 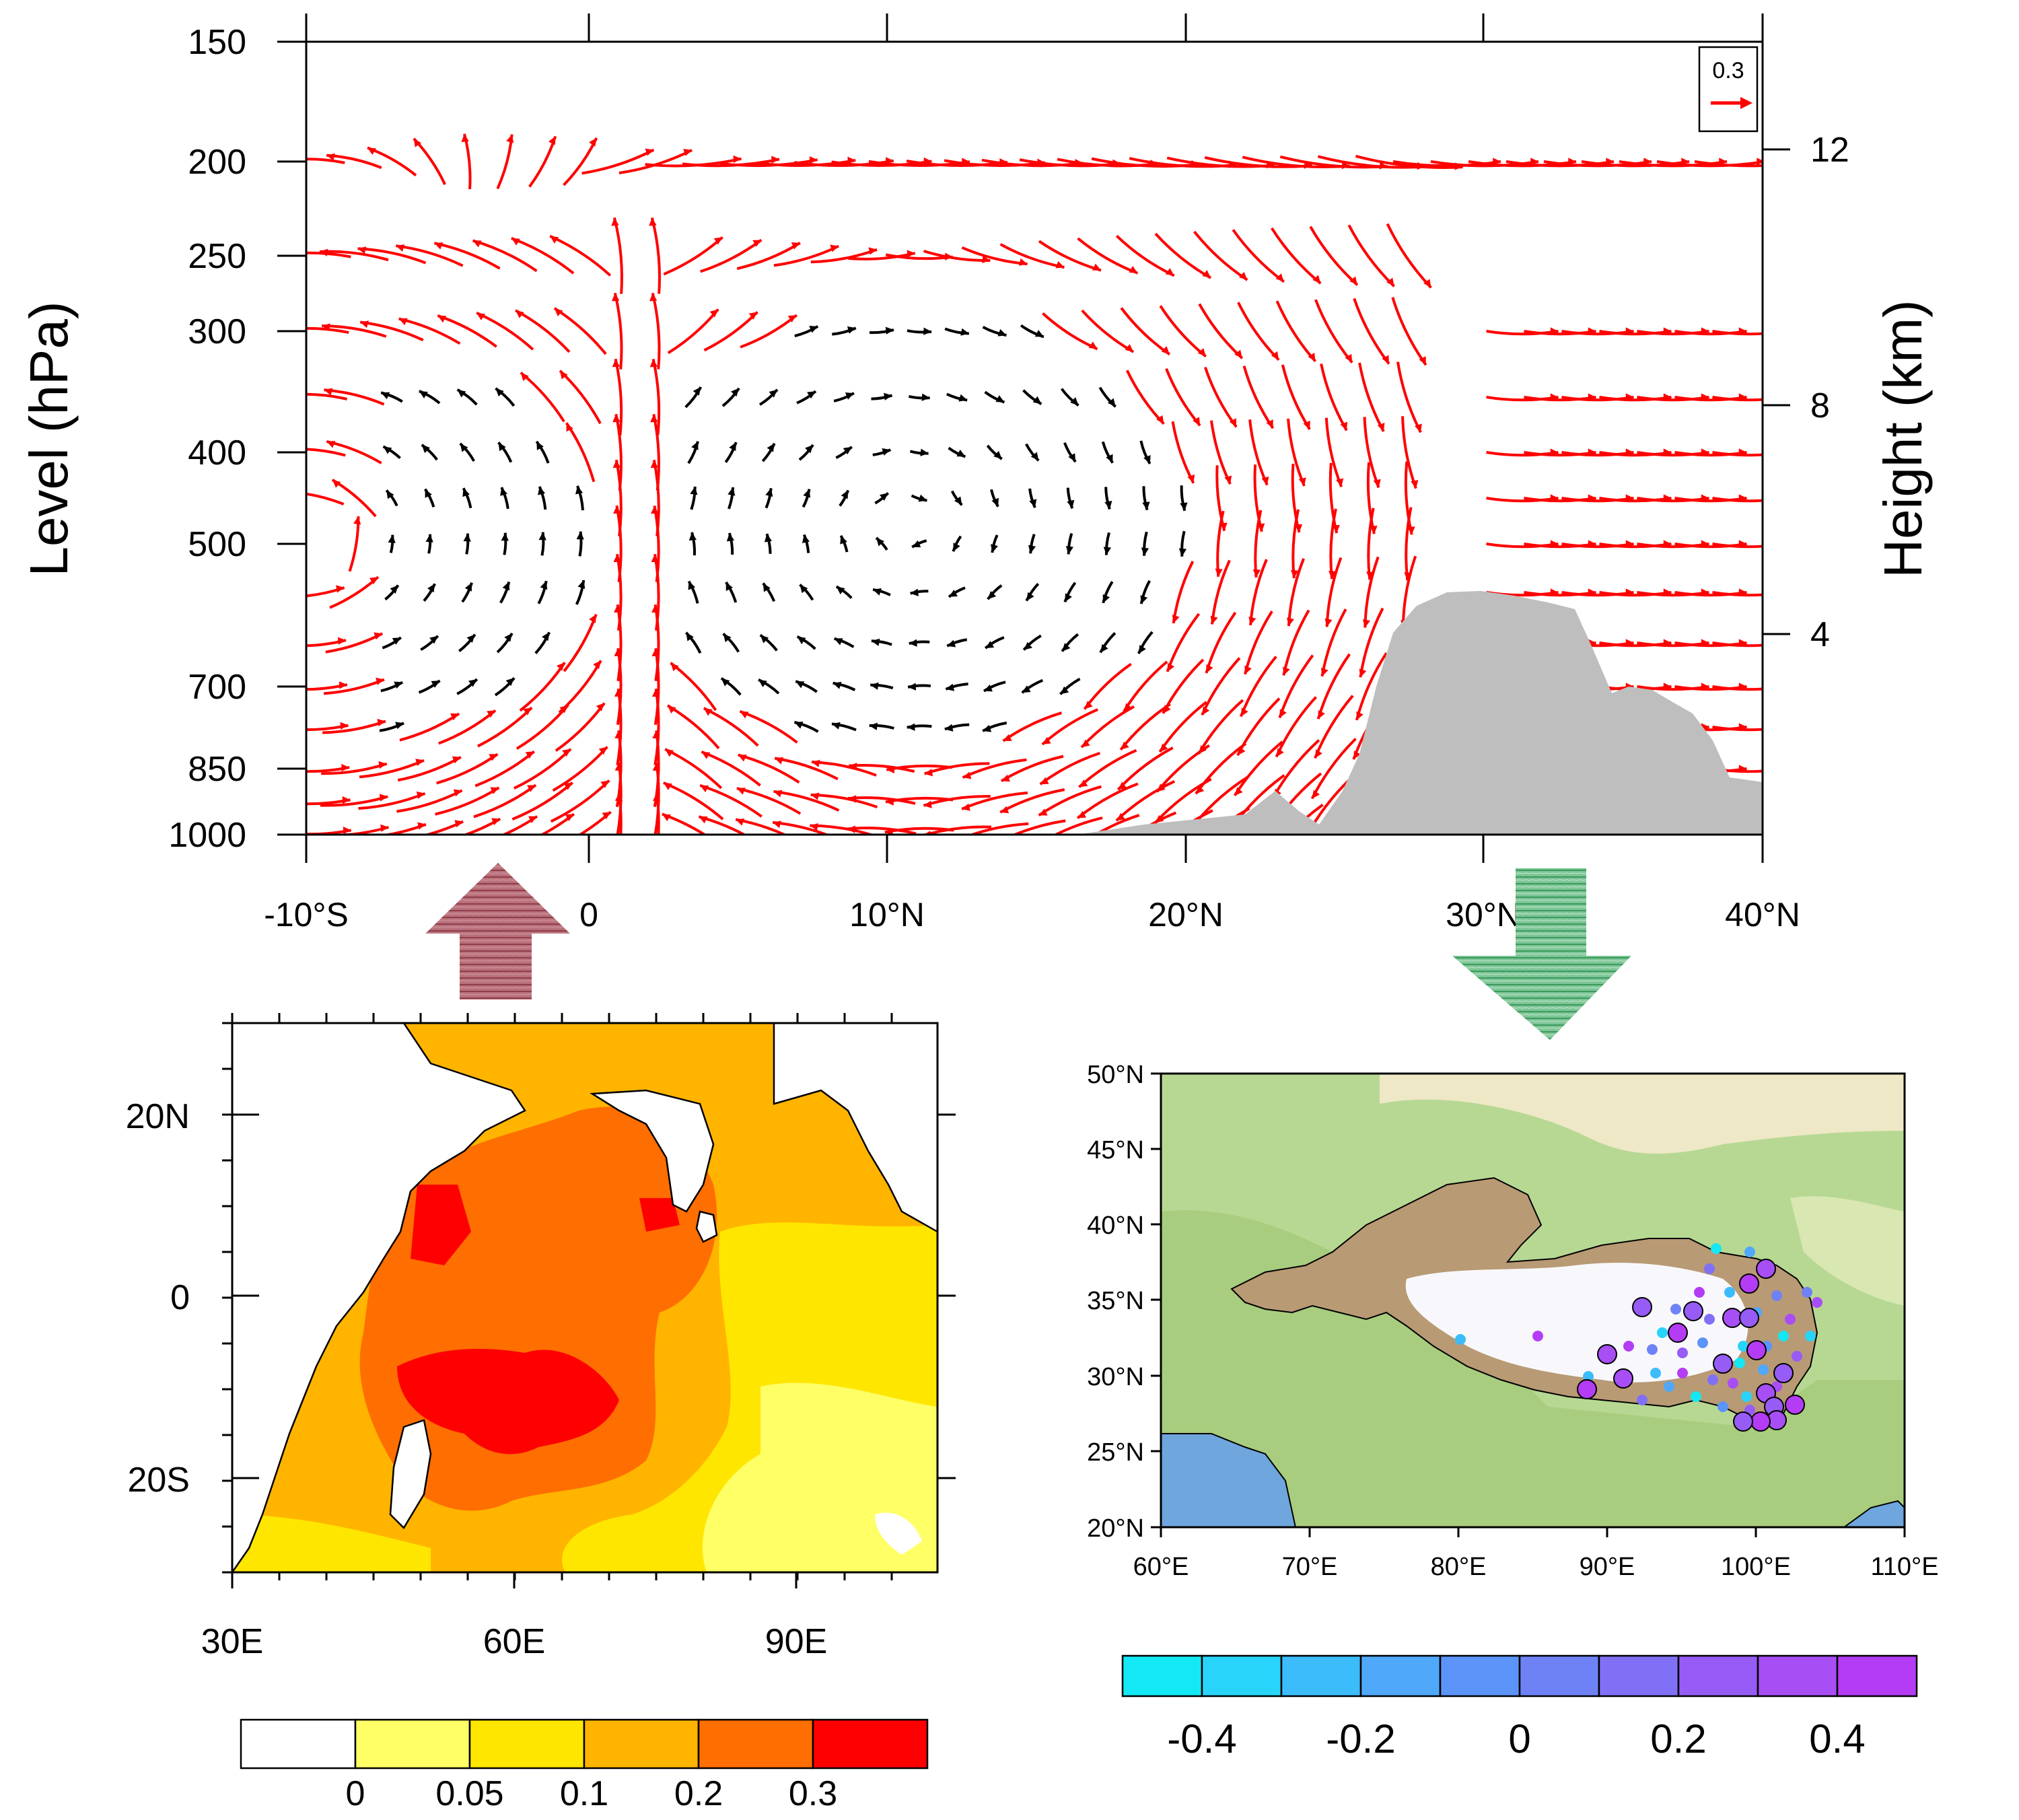 What do you see at coordinates (1115, 1528) in the screenshot?
I see `right-map-lat-label: 20°N` at bounding box center [1115, 1528].